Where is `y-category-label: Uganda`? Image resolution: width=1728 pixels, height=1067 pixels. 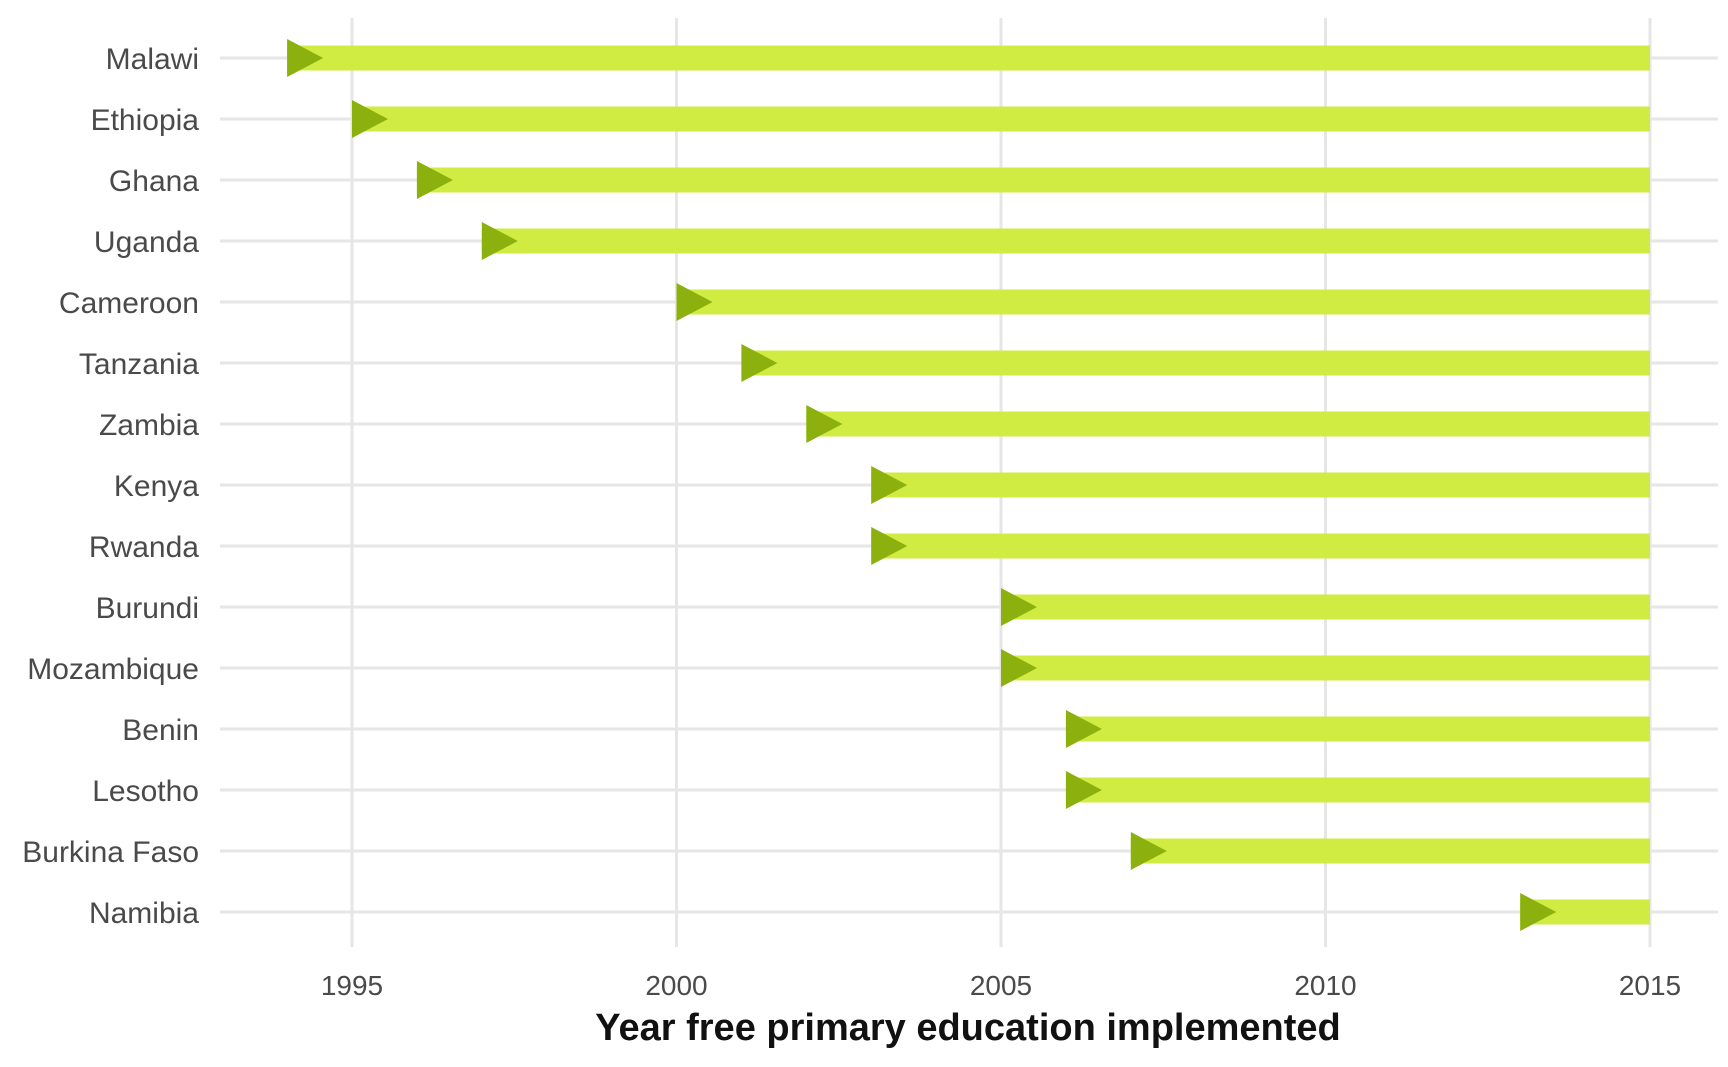 y-category-label: Uganda is located at coordinates (146, 242).